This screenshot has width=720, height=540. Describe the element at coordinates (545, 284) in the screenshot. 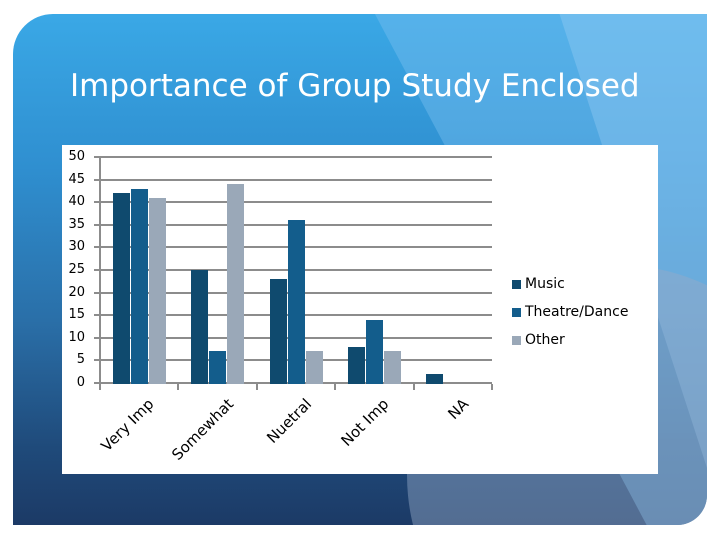

I see `legend-label: Music` at that location.